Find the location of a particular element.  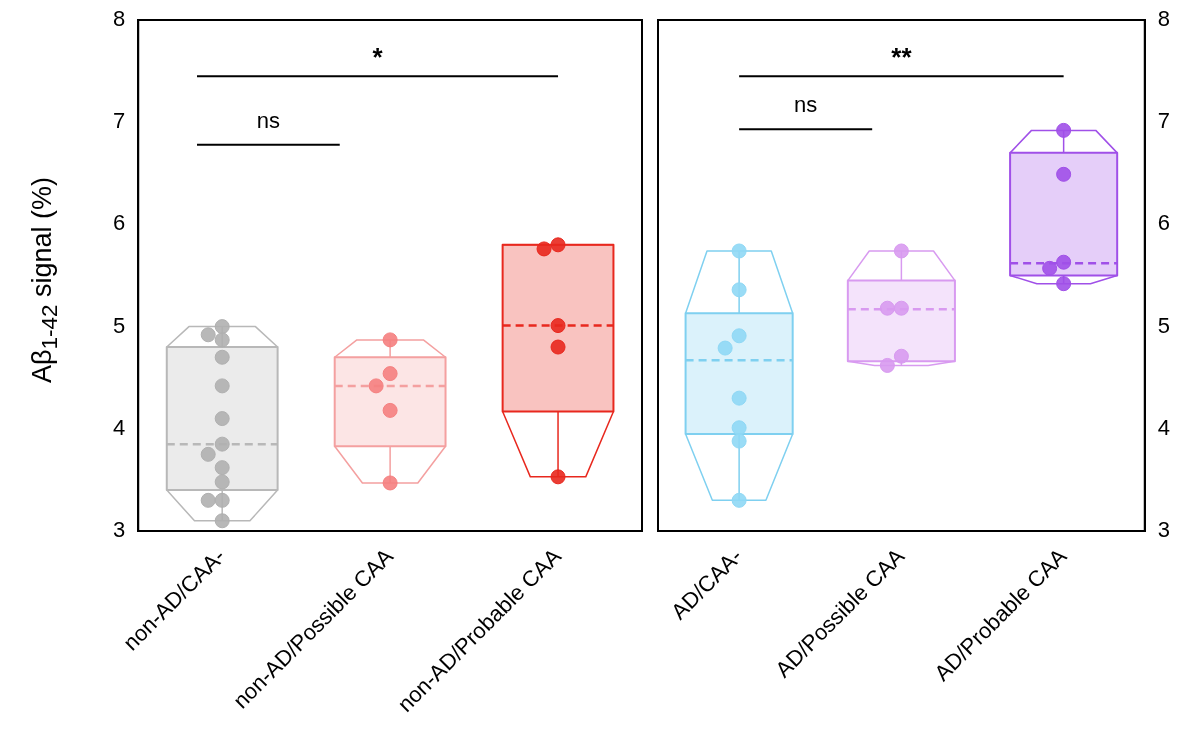

y2-tick-label: 4 is located at coordinates (1164, 427).